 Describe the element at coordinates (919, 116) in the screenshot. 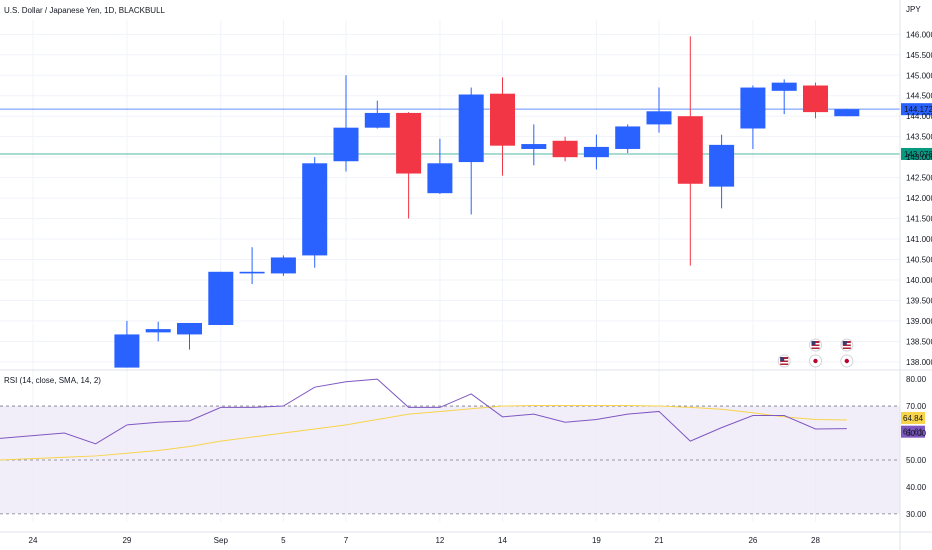

I see `price-tick-label: 144.000` at that location.